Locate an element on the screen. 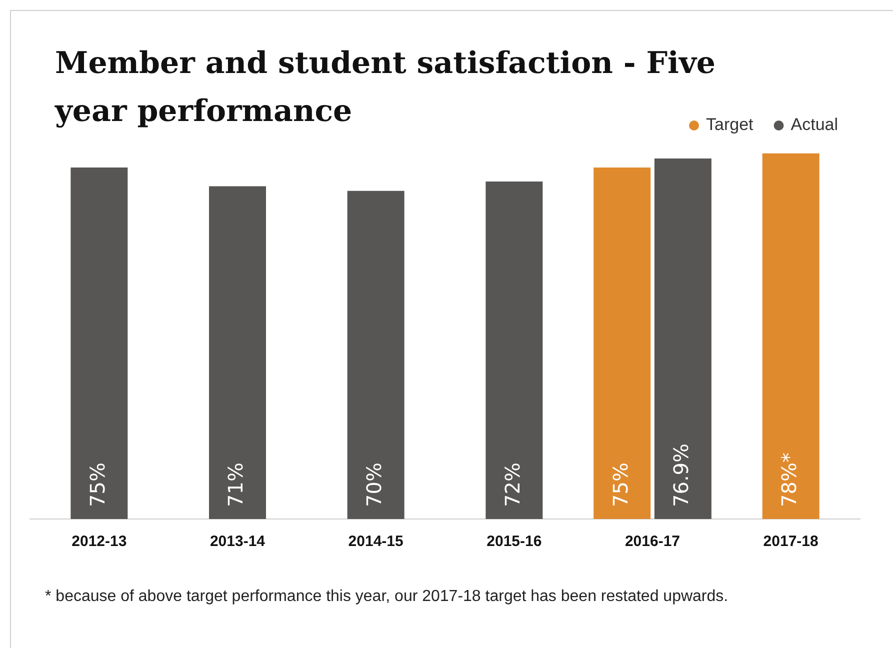 Image resolution: width=893 pixels, height=648 pixels. data-label: 72% is located at coordinates (512, 484).